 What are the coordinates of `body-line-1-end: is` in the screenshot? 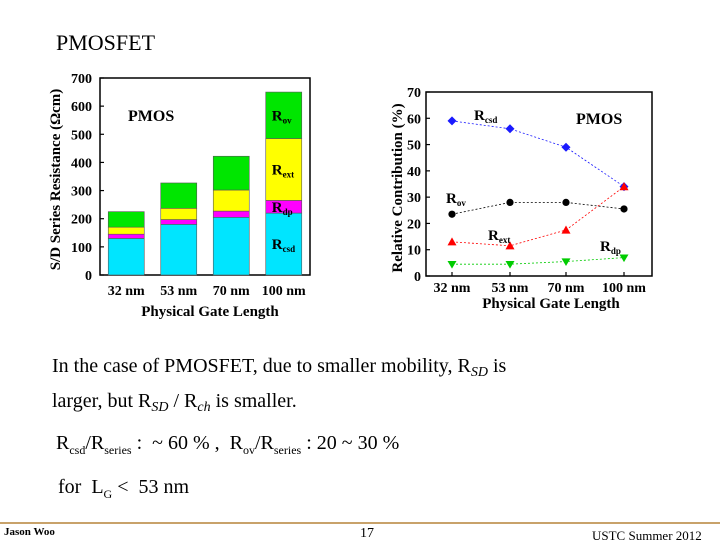 It's located at (497, 366).